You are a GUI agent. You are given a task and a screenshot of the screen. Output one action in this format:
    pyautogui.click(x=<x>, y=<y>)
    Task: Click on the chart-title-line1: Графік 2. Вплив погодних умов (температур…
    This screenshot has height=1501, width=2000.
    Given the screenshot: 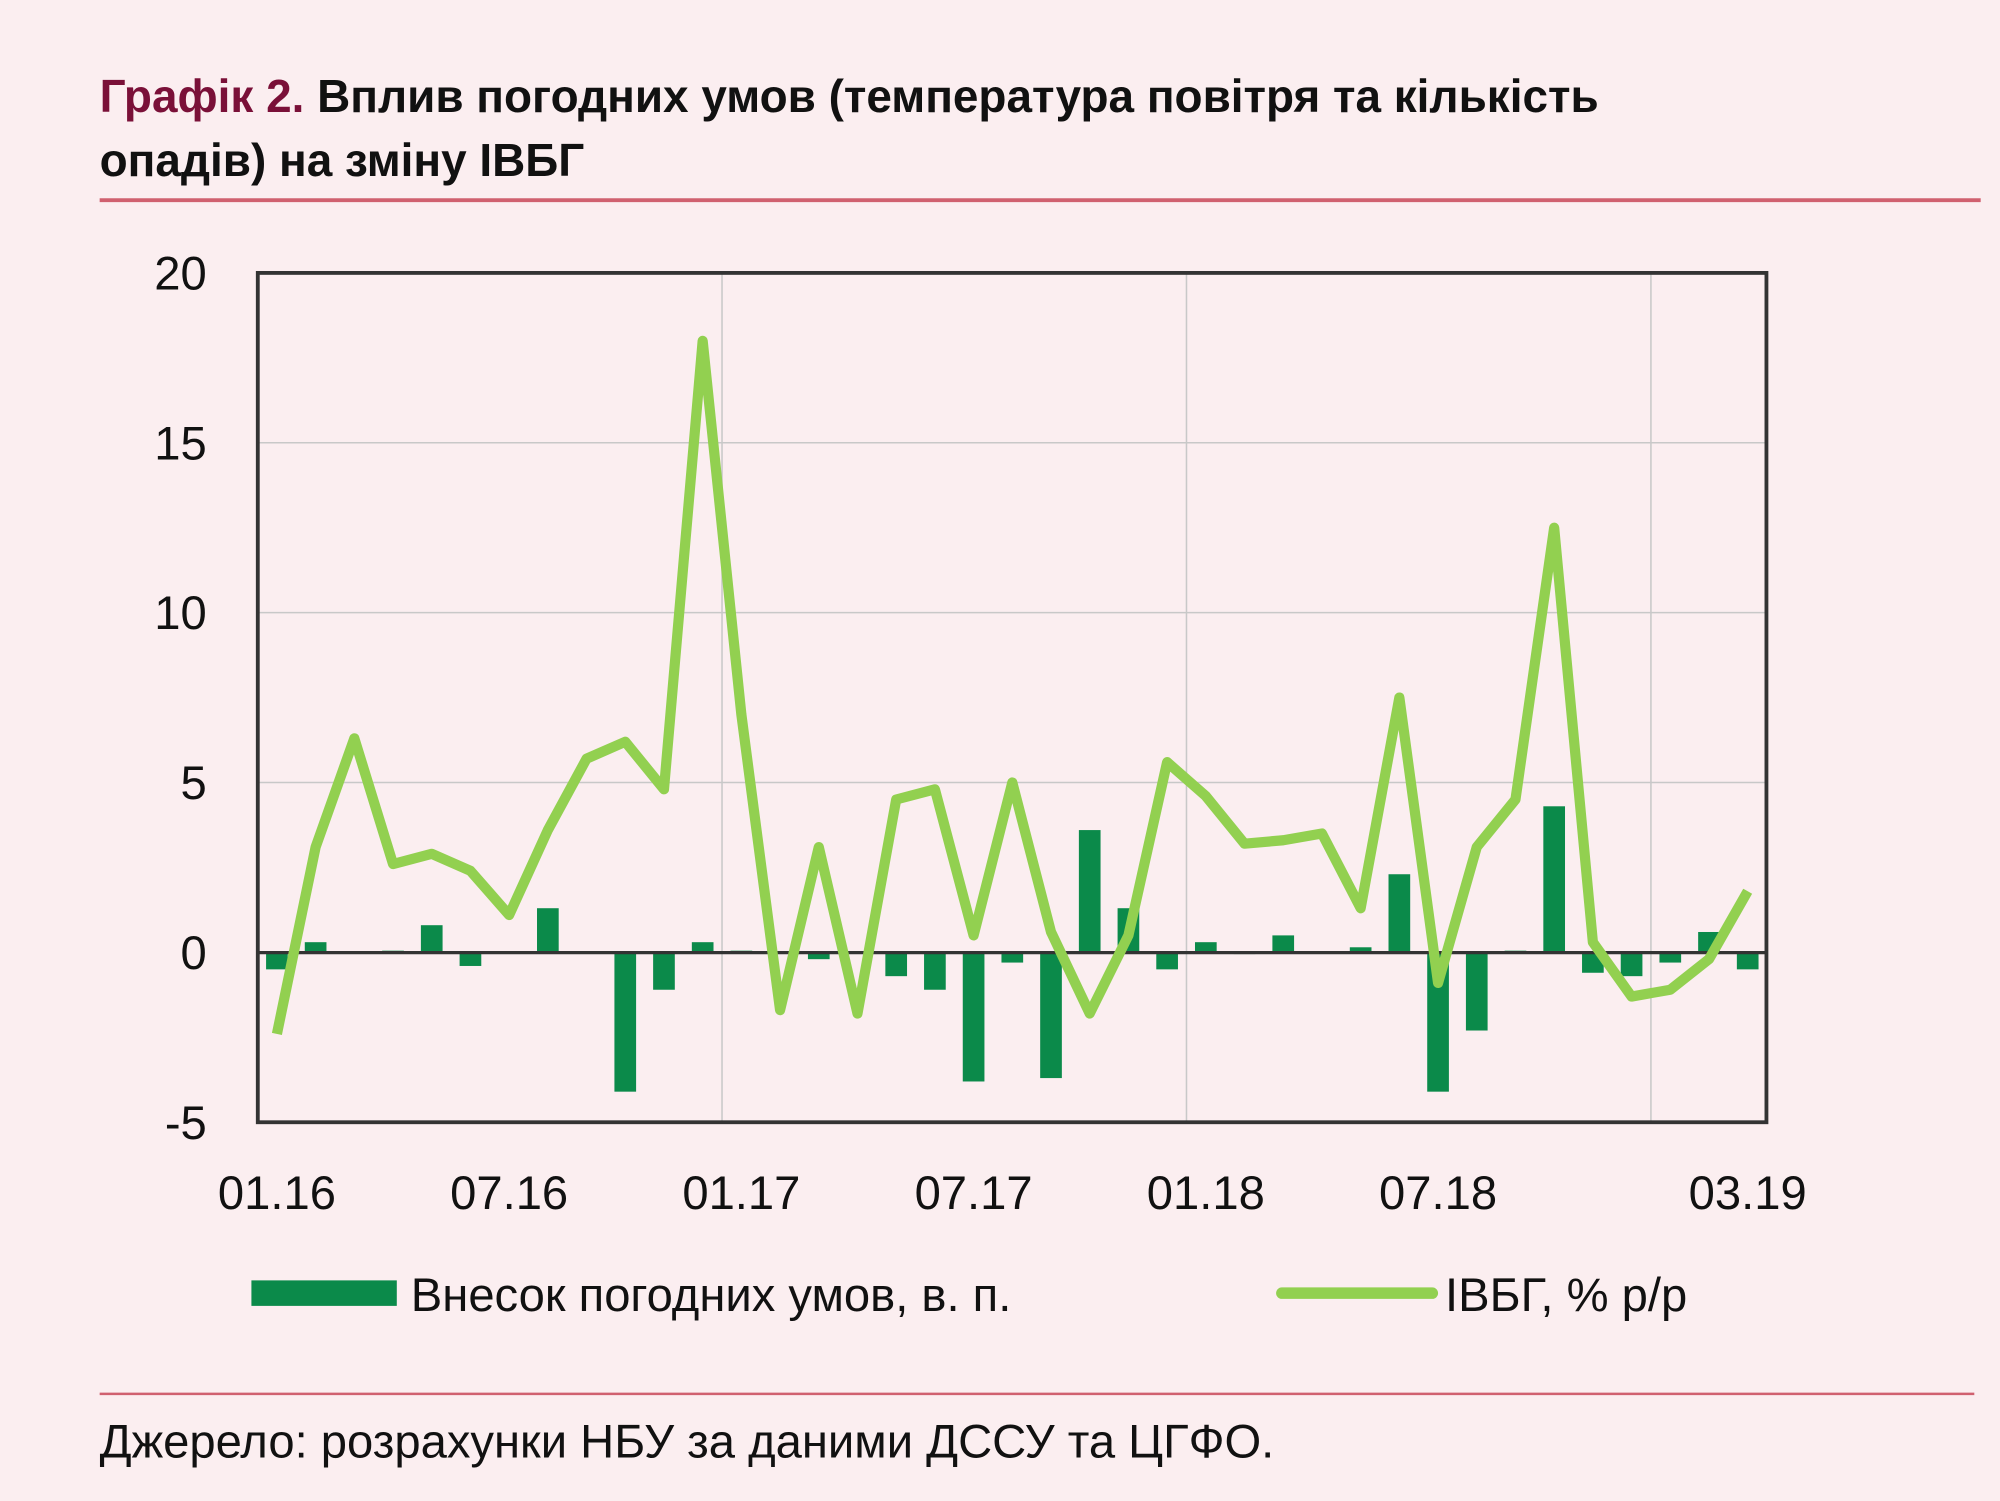 What is the action you would take?
    pyautogui.click(x=849, y=96)
    